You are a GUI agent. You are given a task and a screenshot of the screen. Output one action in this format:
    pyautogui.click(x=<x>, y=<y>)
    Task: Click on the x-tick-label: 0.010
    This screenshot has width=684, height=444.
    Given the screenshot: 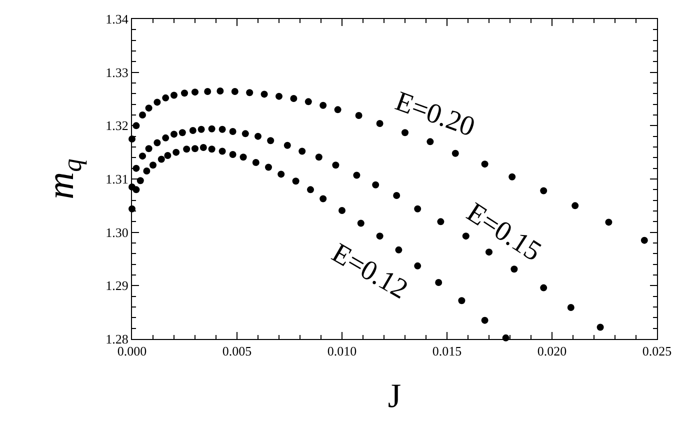 What is the action you would take?
    pyautogui.click(x=342, y=351)
    